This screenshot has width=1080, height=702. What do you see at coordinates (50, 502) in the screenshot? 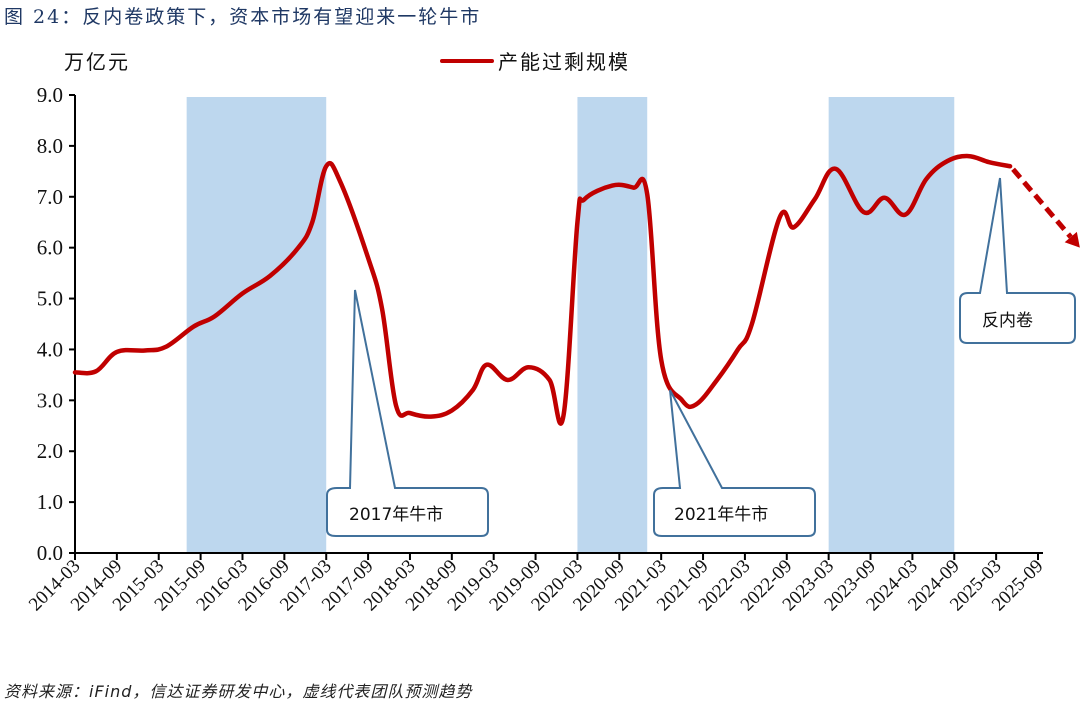
I see `y-tick-label: 1.0` at bounding box center [50, 502].